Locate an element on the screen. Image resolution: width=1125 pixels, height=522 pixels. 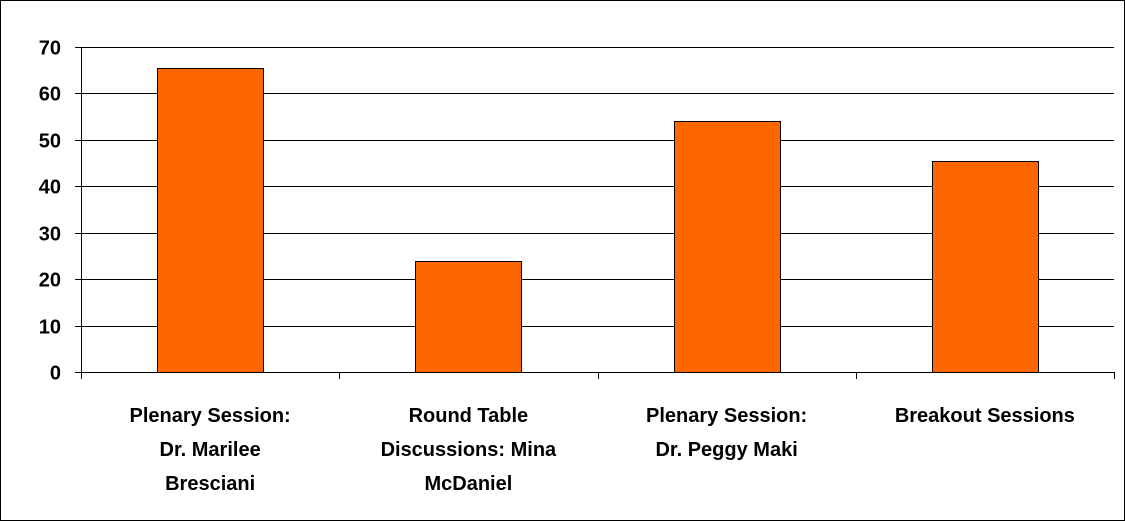
y-tick-label-60: 60 is located at coordinates (50, 95).